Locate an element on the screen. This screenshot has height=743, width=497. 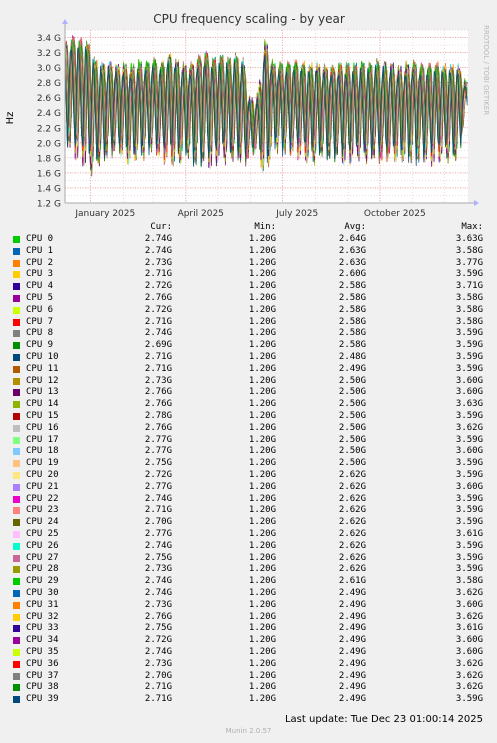
series-name: CPU 30 is located at coordinates (42, 593).